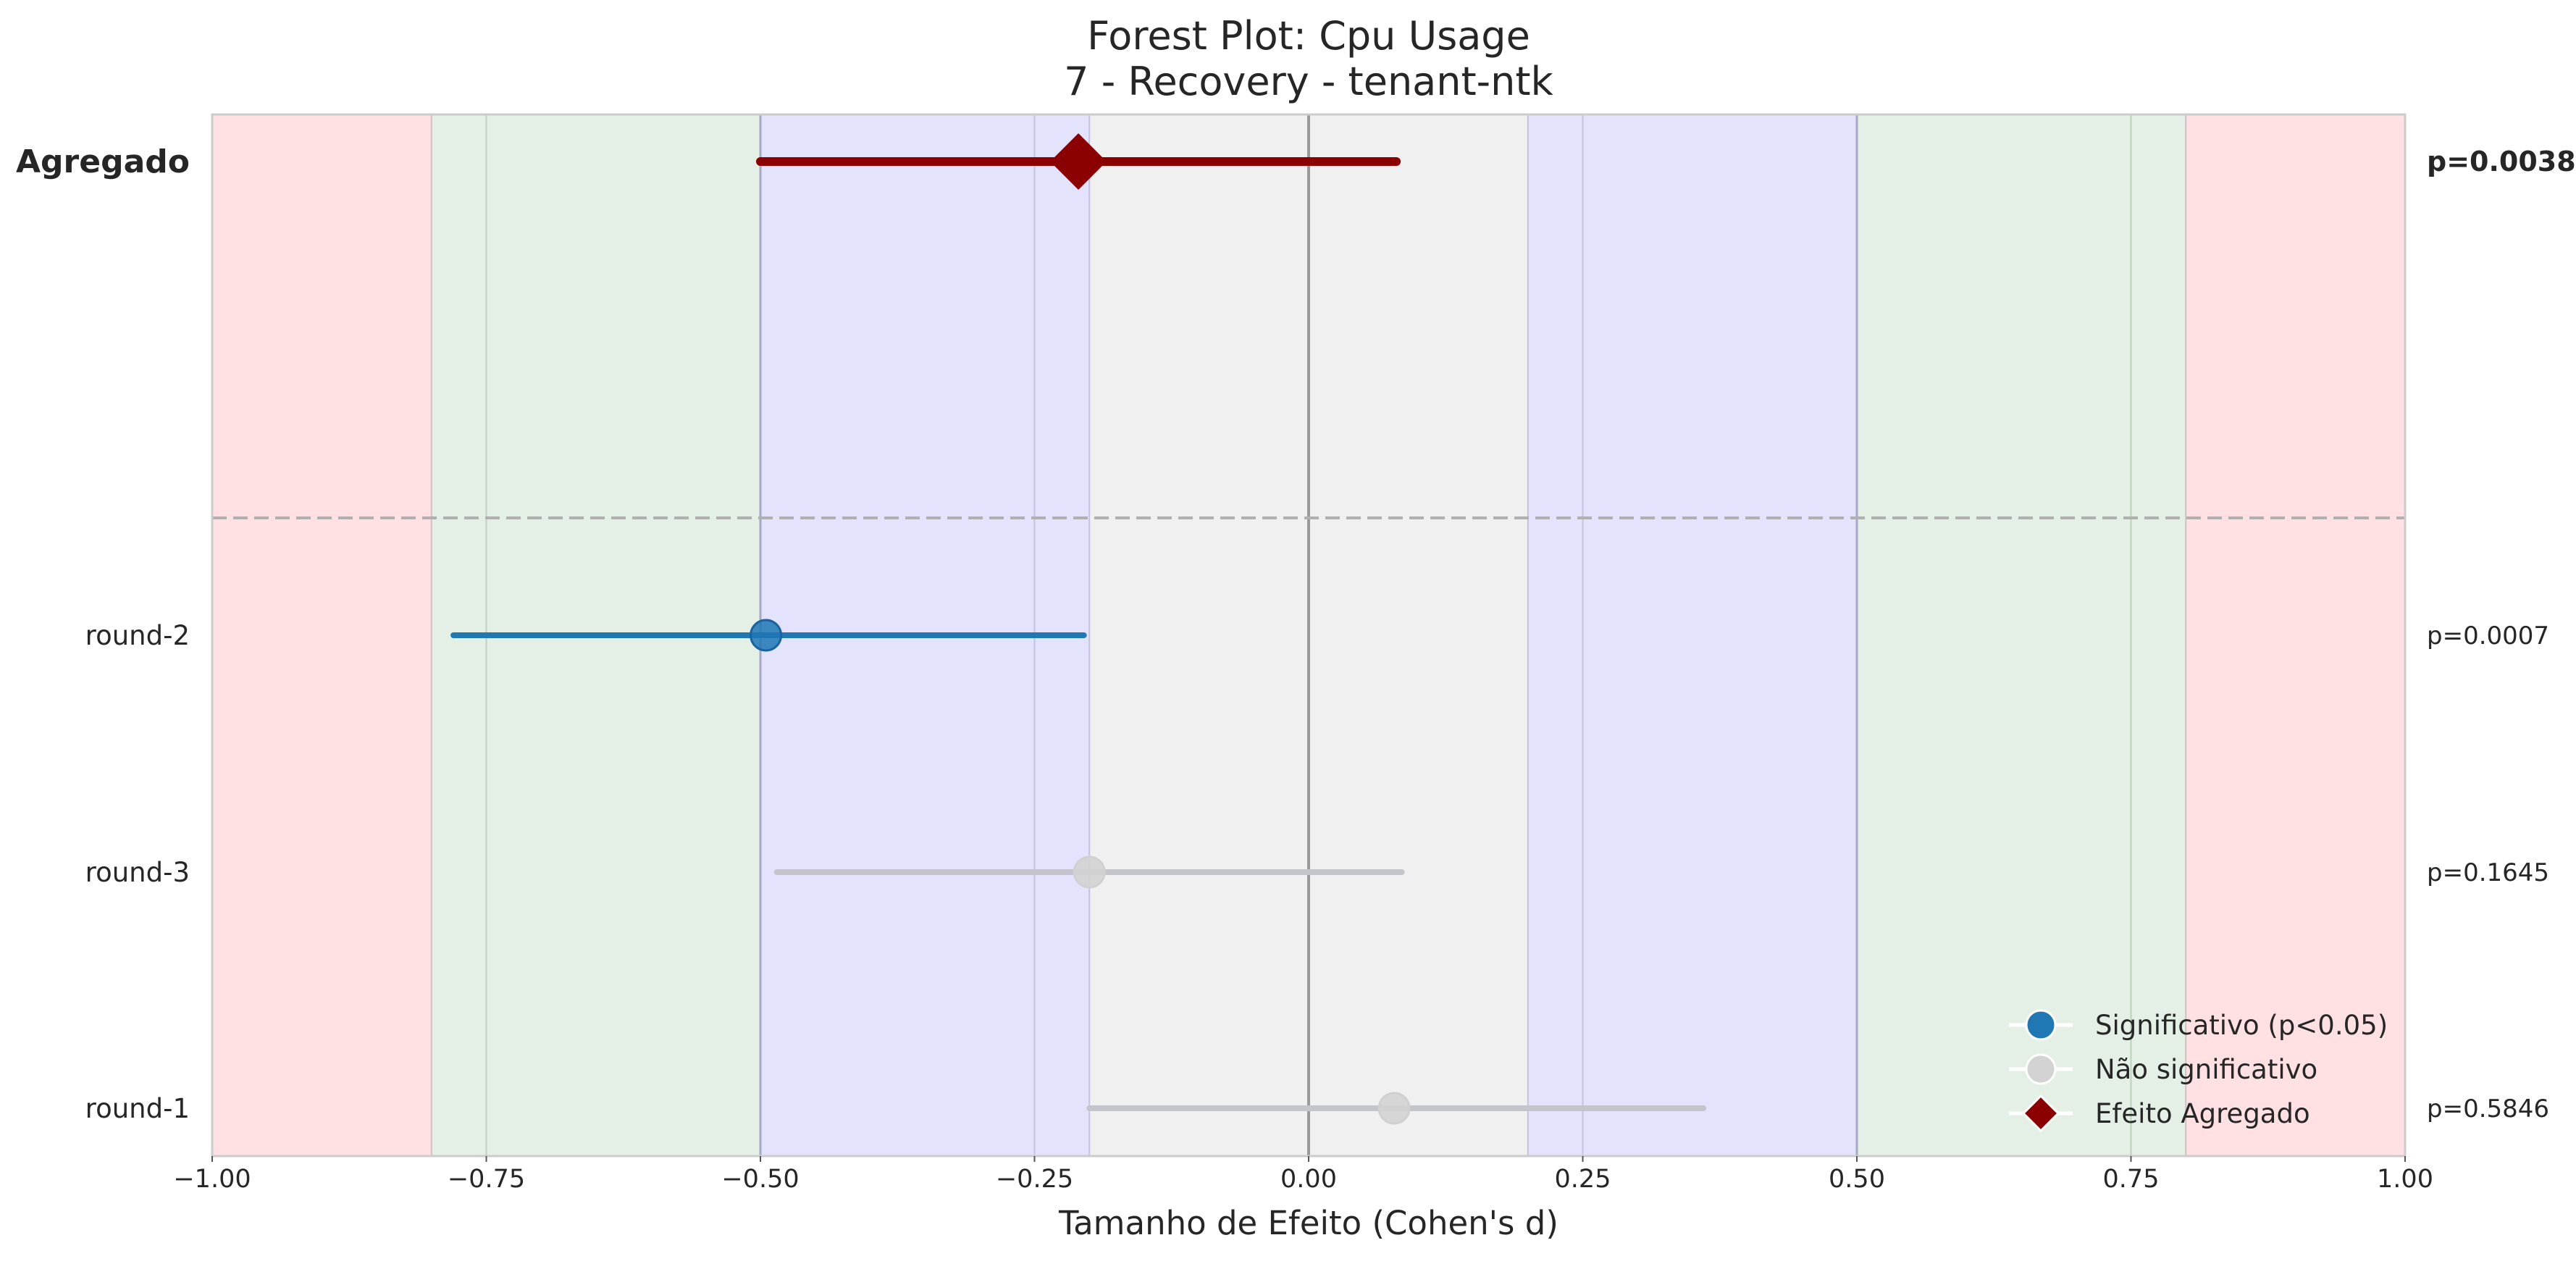 Image resolution: width=2576 pixels, height=1264 pixels. Describe the element at coordinates (2202, 1113) in the screenshot. I see `legend-label-2: Efeito Agregado` at that location.